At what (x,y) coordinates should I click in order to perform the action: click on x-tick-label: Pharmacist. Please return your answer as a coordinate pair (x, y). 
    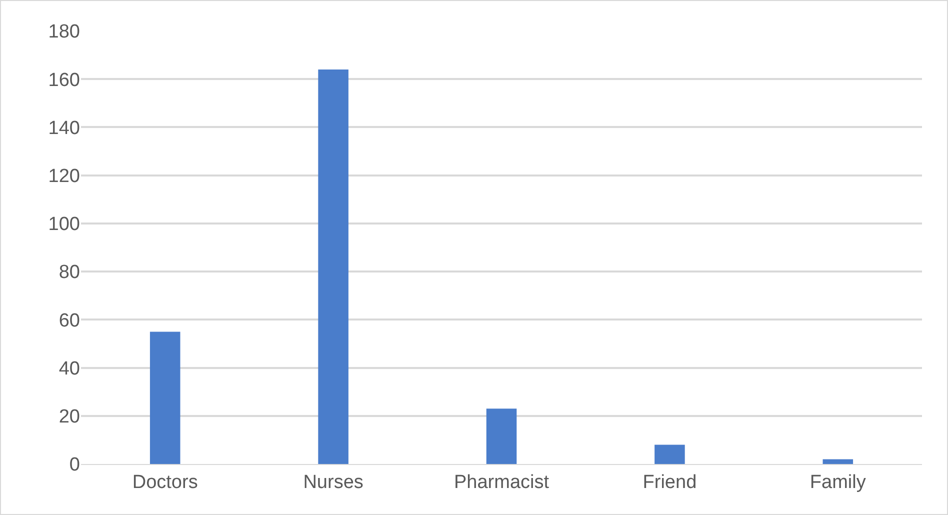
    Looking at the image, I should click on (502, 482).